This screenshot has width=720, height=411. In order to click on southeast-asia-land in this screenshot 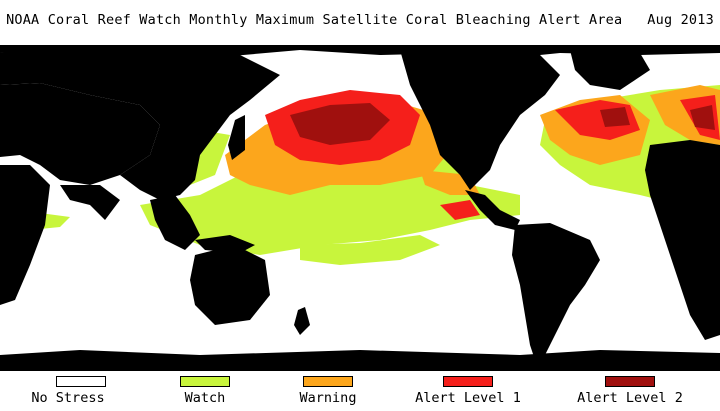, I will do `click(175, 222)`.